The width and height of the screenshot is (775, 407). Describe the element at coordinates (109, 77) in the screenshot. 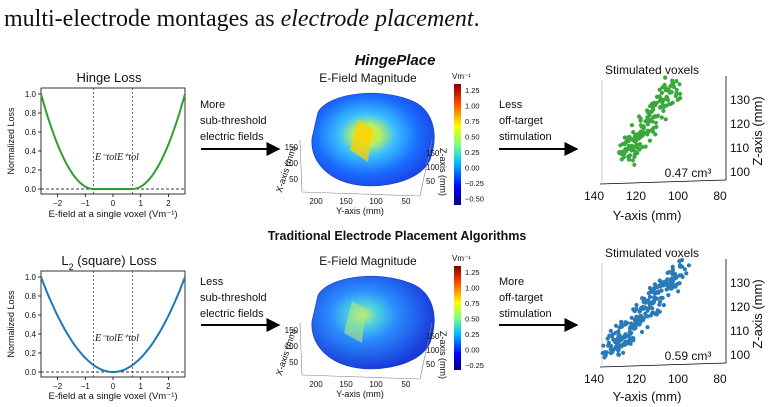

I see `loss-title: Hinge Loss` at that location.